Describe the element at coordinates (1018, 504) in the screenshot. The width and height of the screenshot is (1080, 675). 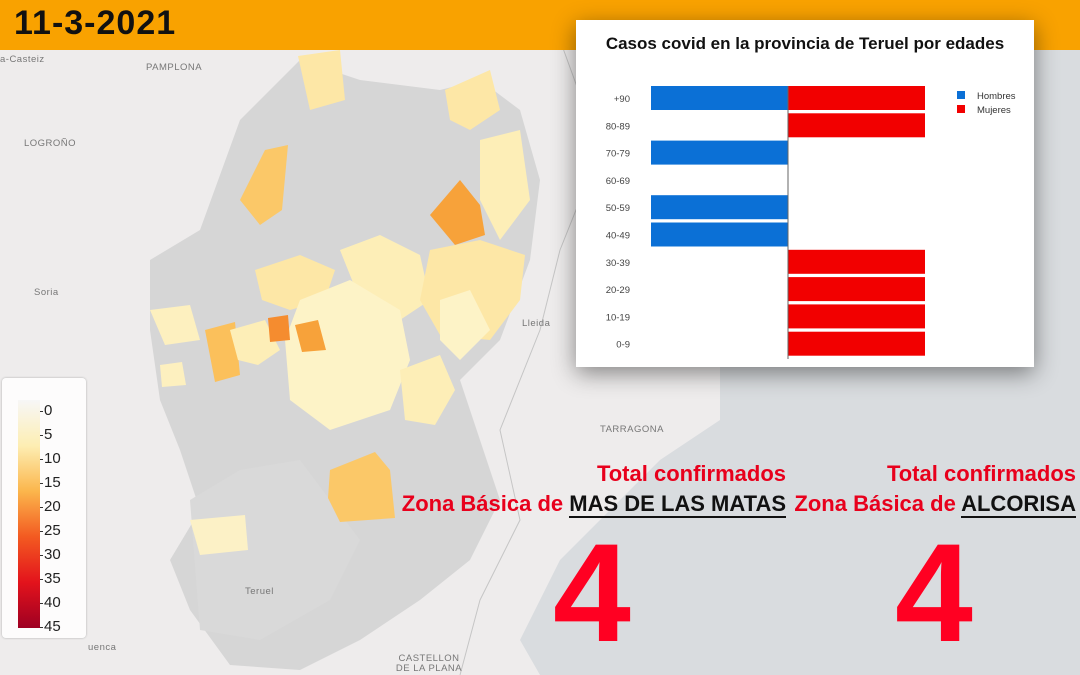
I see `zone-name-2: ALCORISA` at that location.